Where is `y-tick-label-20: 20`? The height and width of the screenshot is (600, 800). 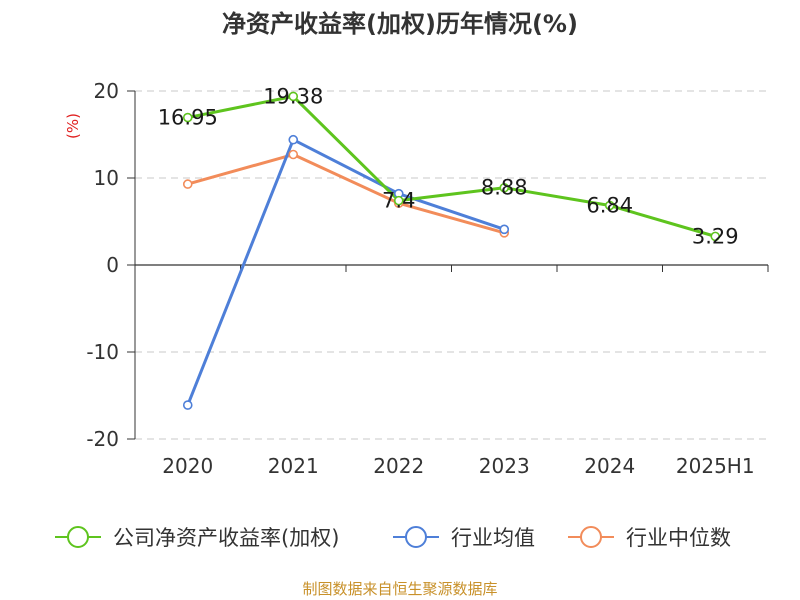 y-tick-label-20: 20 is located at coordinates (106, 91).